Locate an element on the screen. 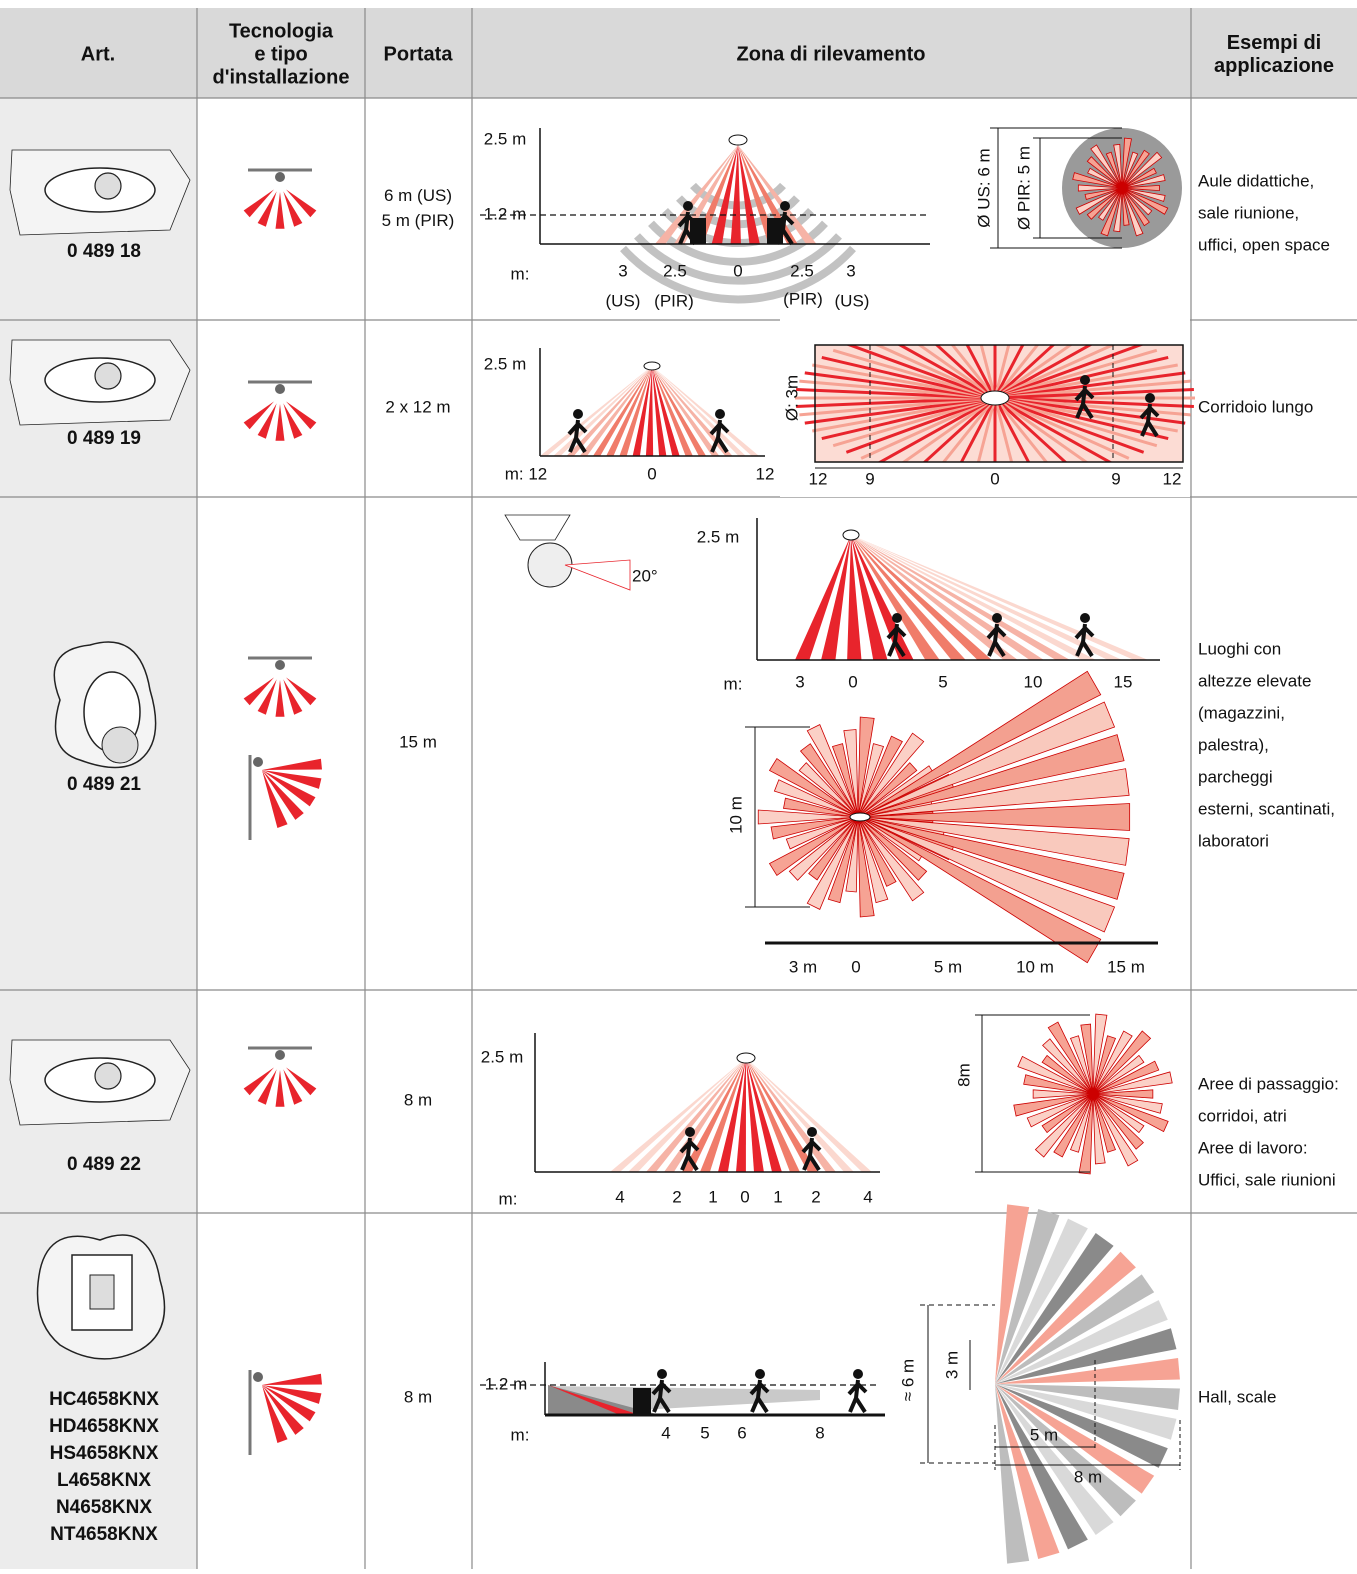 The image size is (1357, 1574). desk is located at coordinates (775, 231).